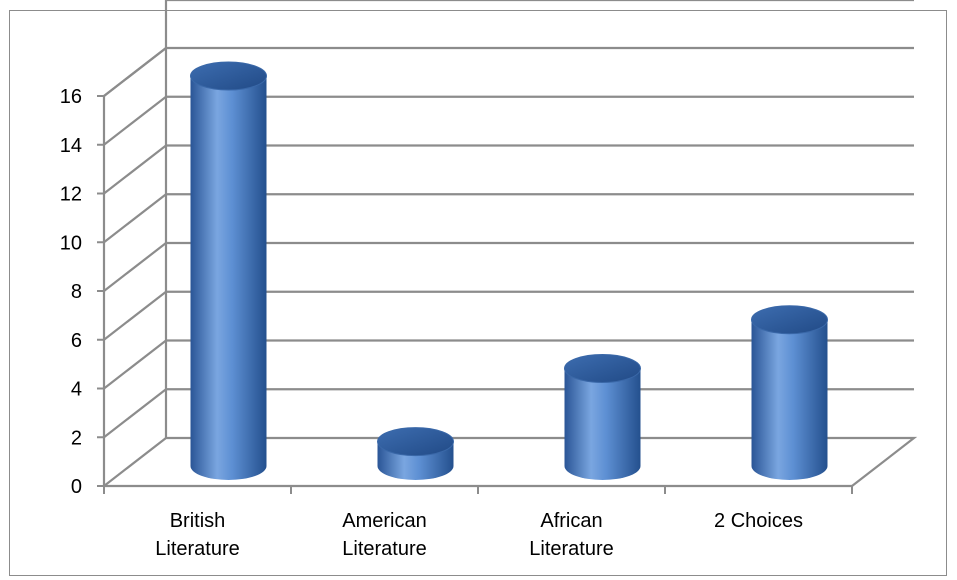  Describe the element at coordinates (76, 390) in the screenshot. I see `y-tick-label: 4` at that location.